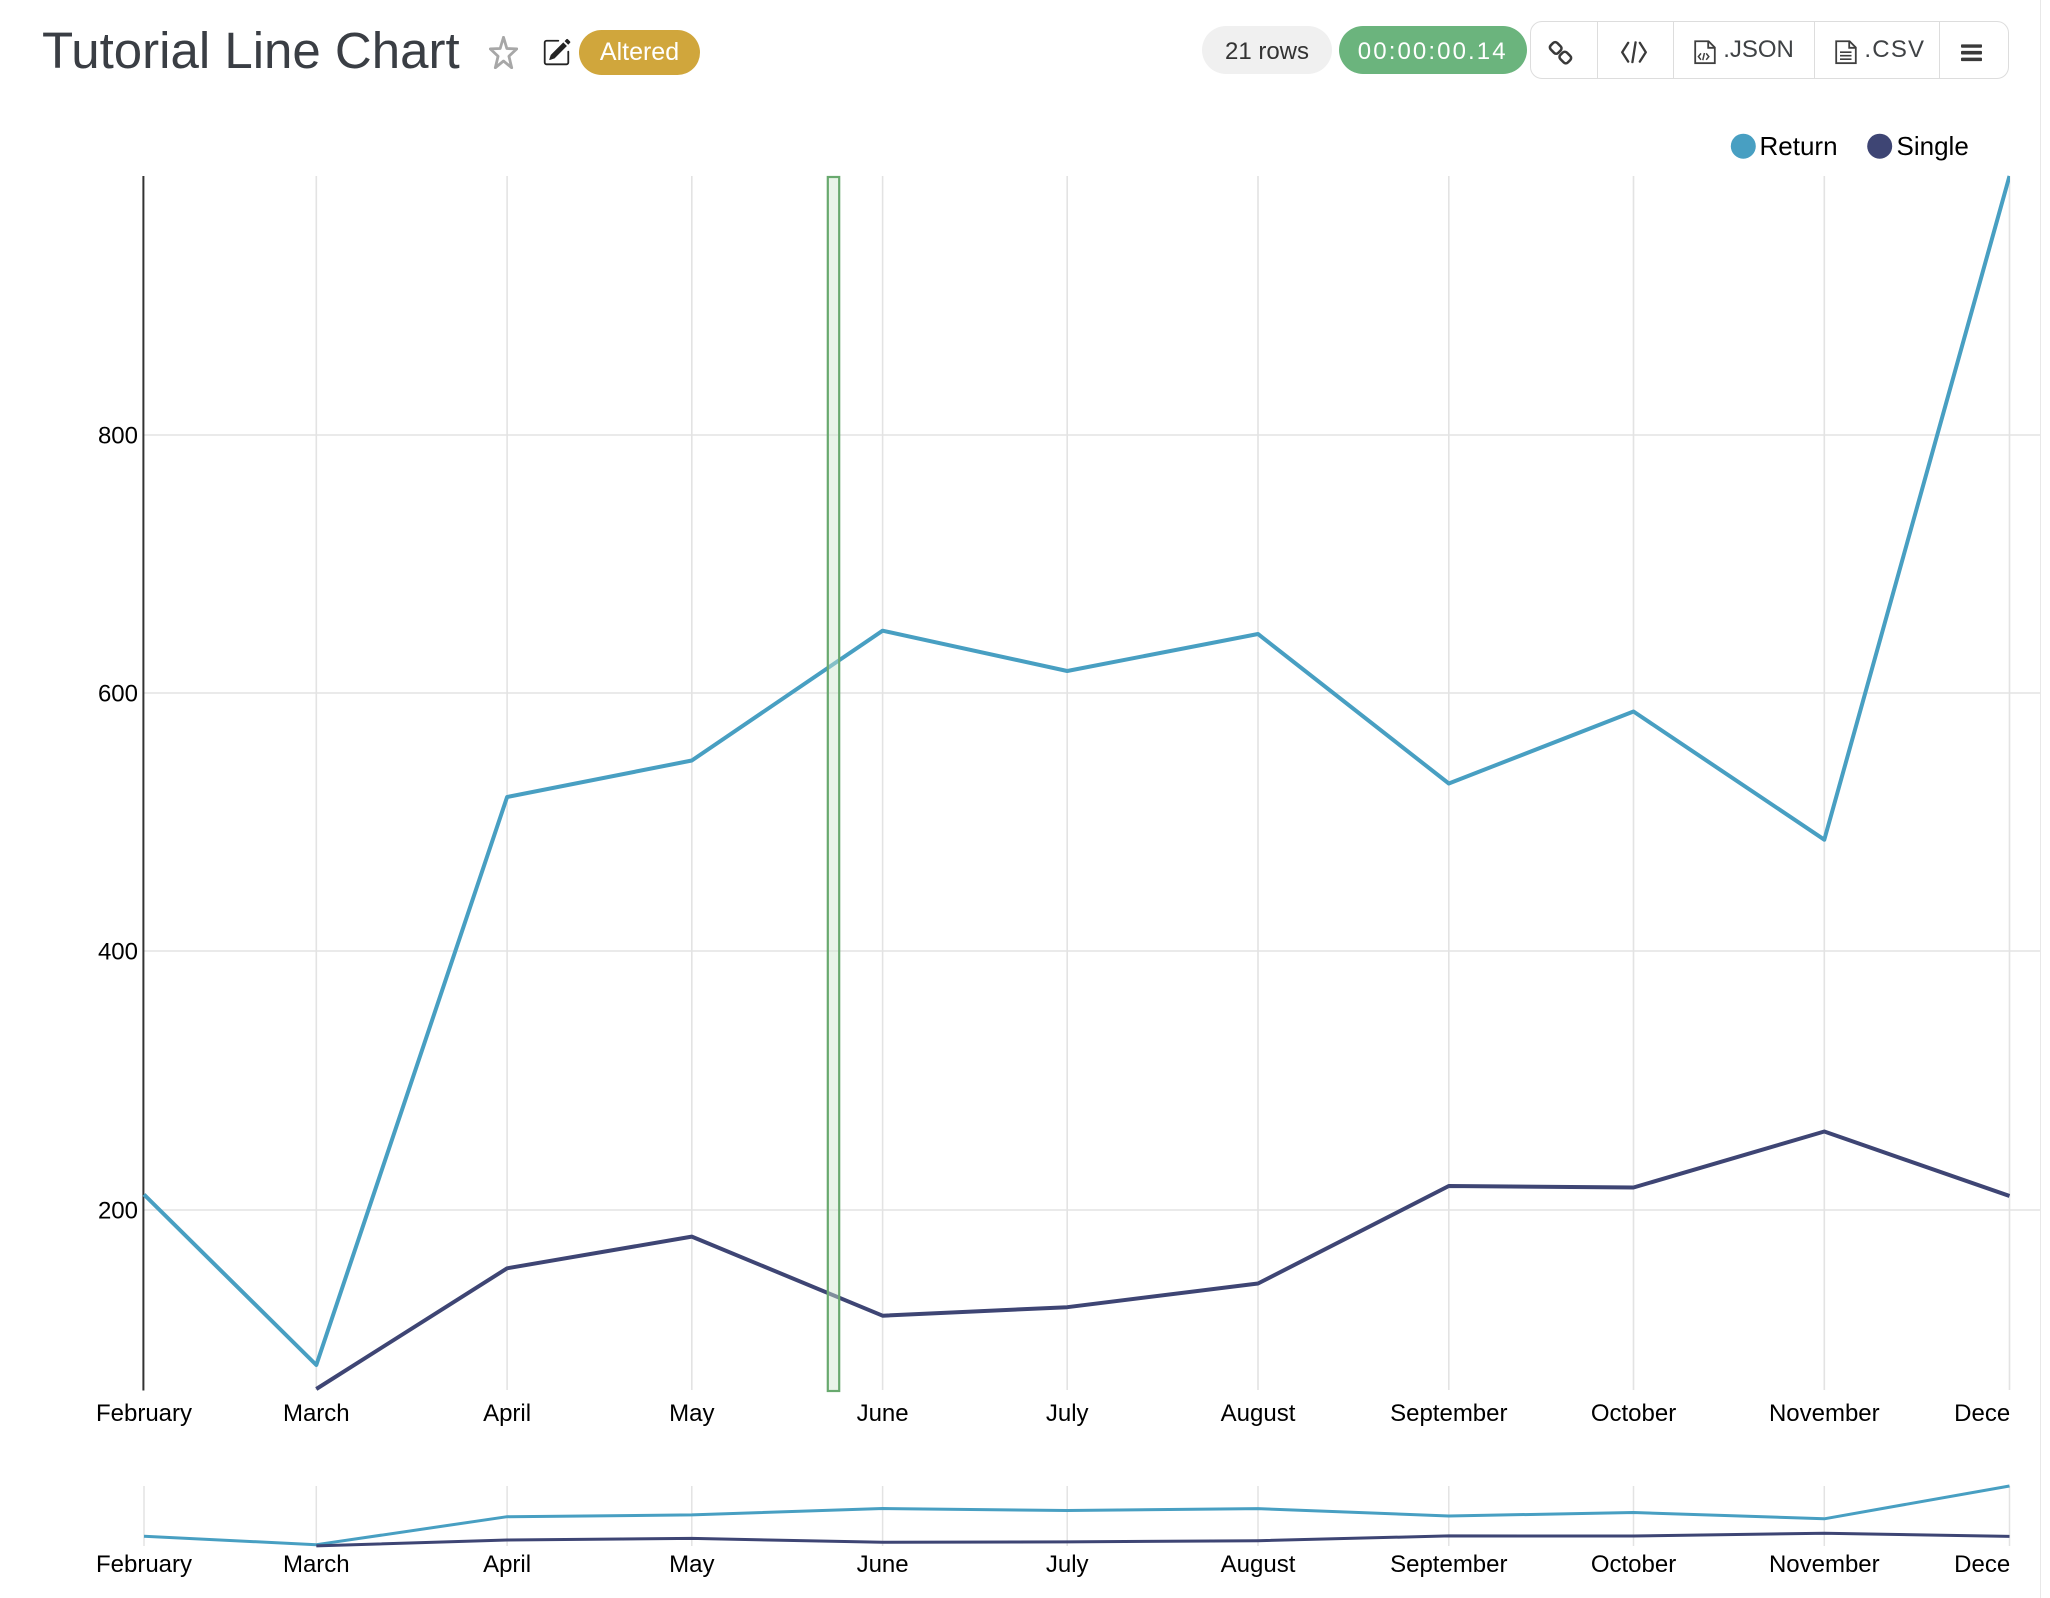 The height and width of the screenshot is (1598, 2050). Describe the element at coordinates (118, 952) in the screenshot. I see `svg-text: 400` at that location.